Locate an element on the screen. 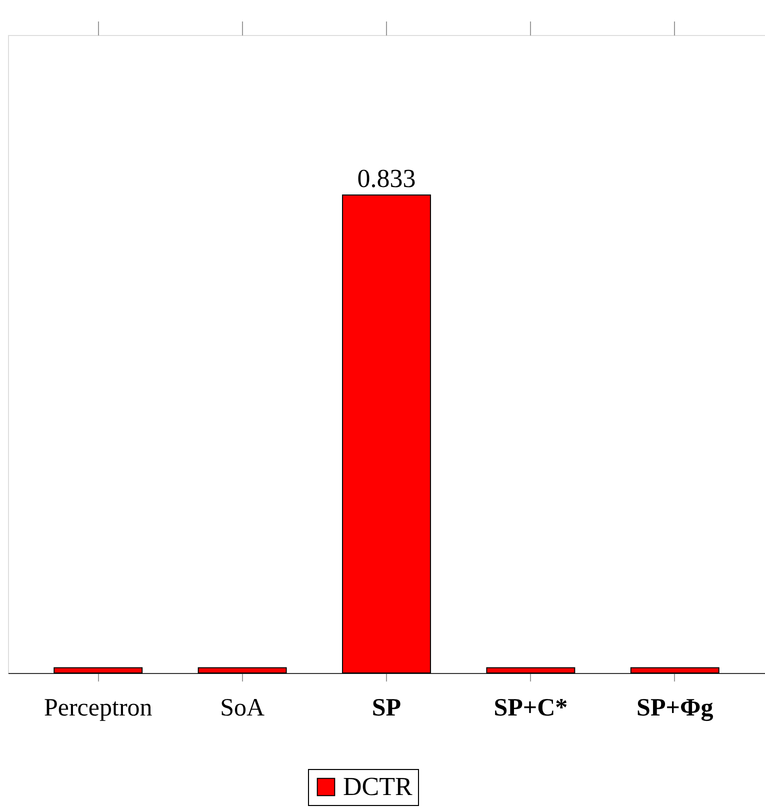 The width and height of the screenshot is (765, 808). x-tick-label: Perceptron is located at coordinates (98, 708).